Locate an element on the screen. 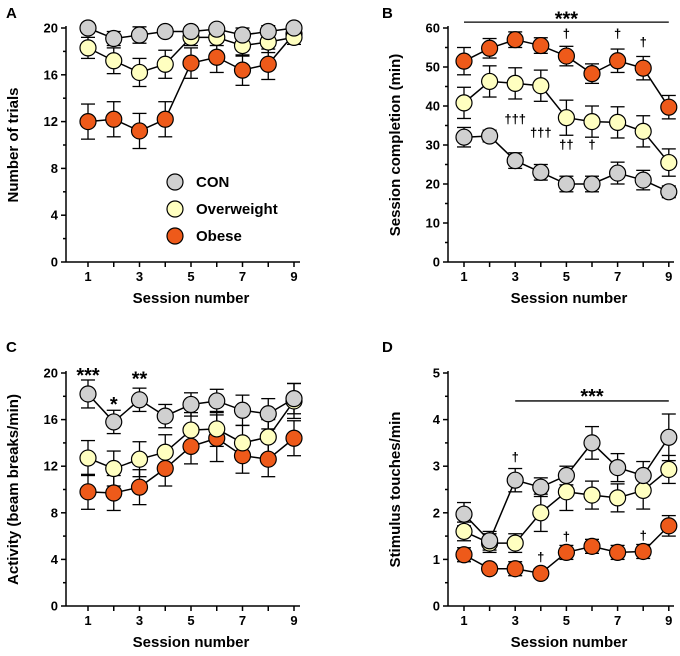 This screenshot has height=656, width=680. panel-a-x-tick-label: 9 is located at coordinates (293, 276).